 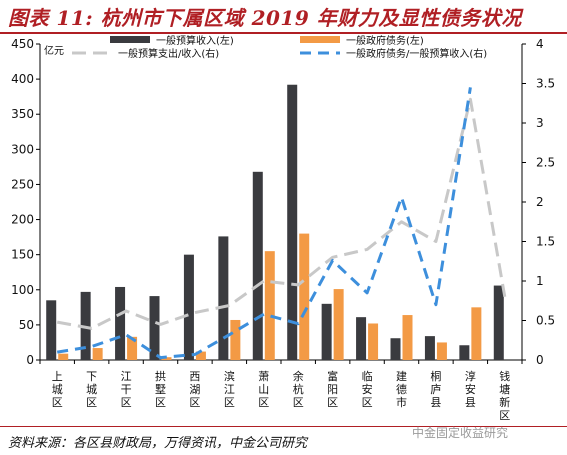 What do you see at coordinates (470, 389) in the screenshot?
I see `category-label: 淳安县` at bounding box center [470, 389].